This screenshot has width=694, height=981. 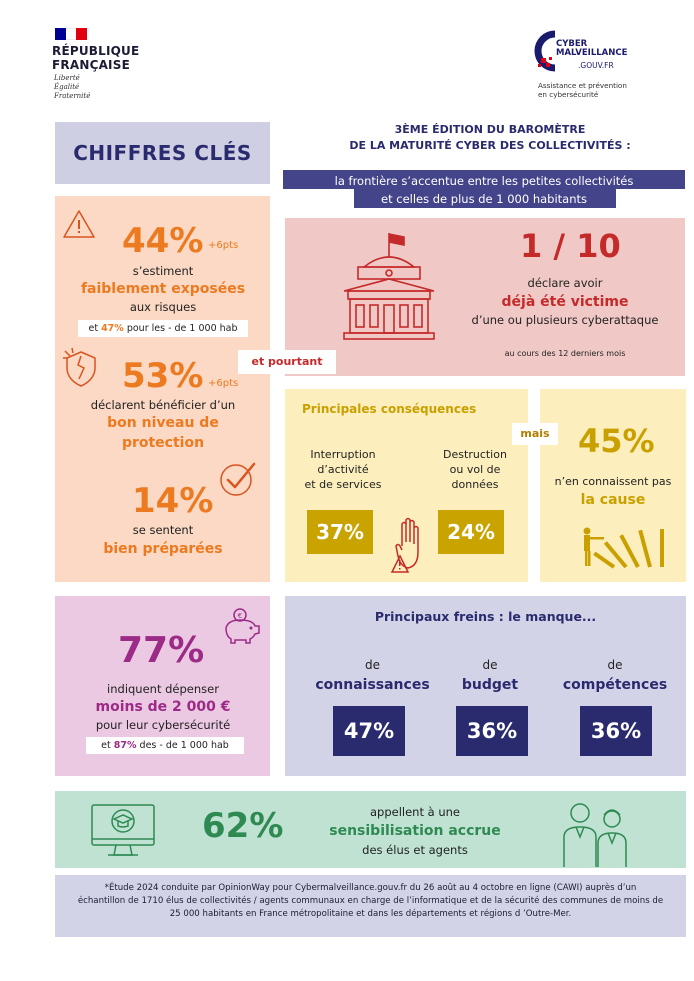 I want to click on victim-period: au cours des 12 derniers mois, so click(x=565, y=353).